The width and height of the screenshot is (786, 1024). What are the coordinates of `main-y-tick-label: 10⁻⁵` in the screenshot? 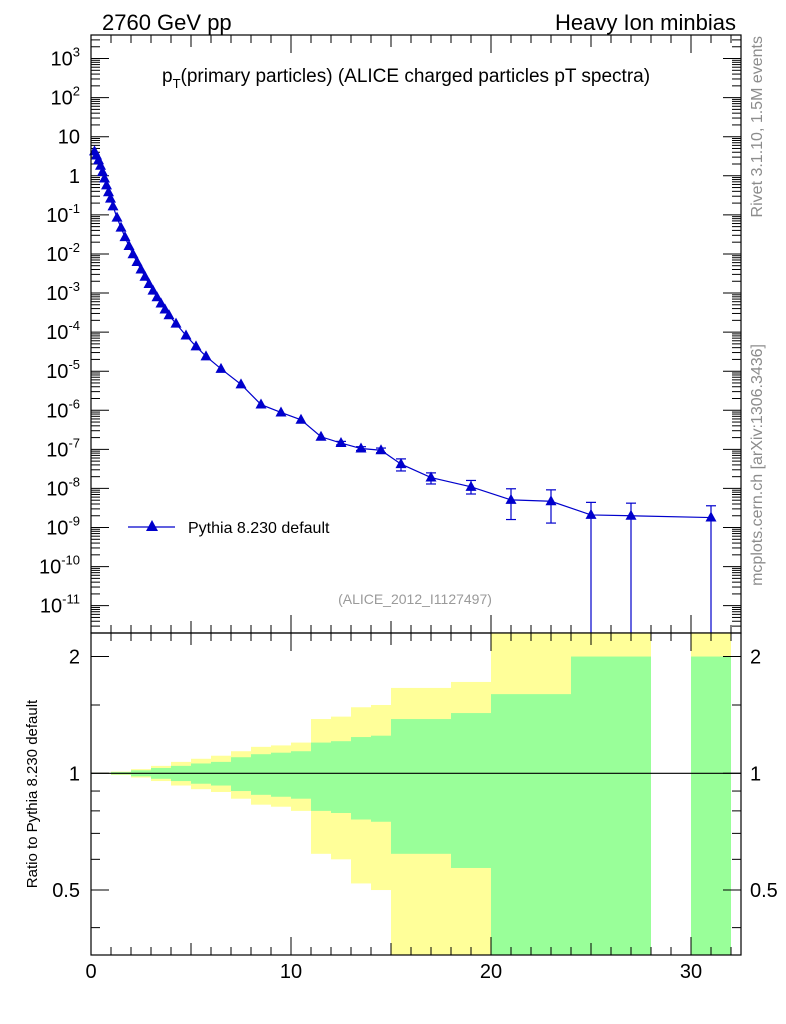 It's located at (63, 370).